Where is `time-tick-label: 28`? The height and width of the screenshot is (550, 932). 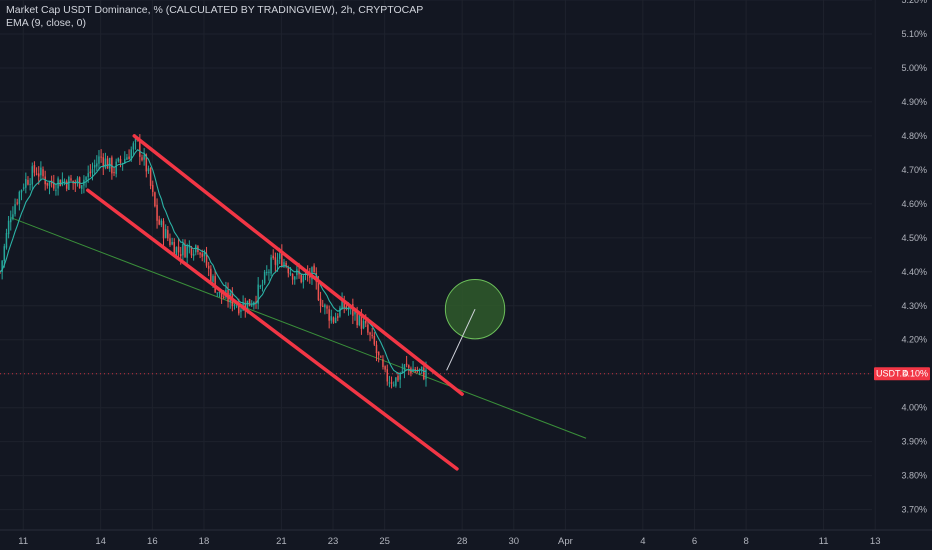 time-tick-label: 28 is located at coordinates (462, 541).